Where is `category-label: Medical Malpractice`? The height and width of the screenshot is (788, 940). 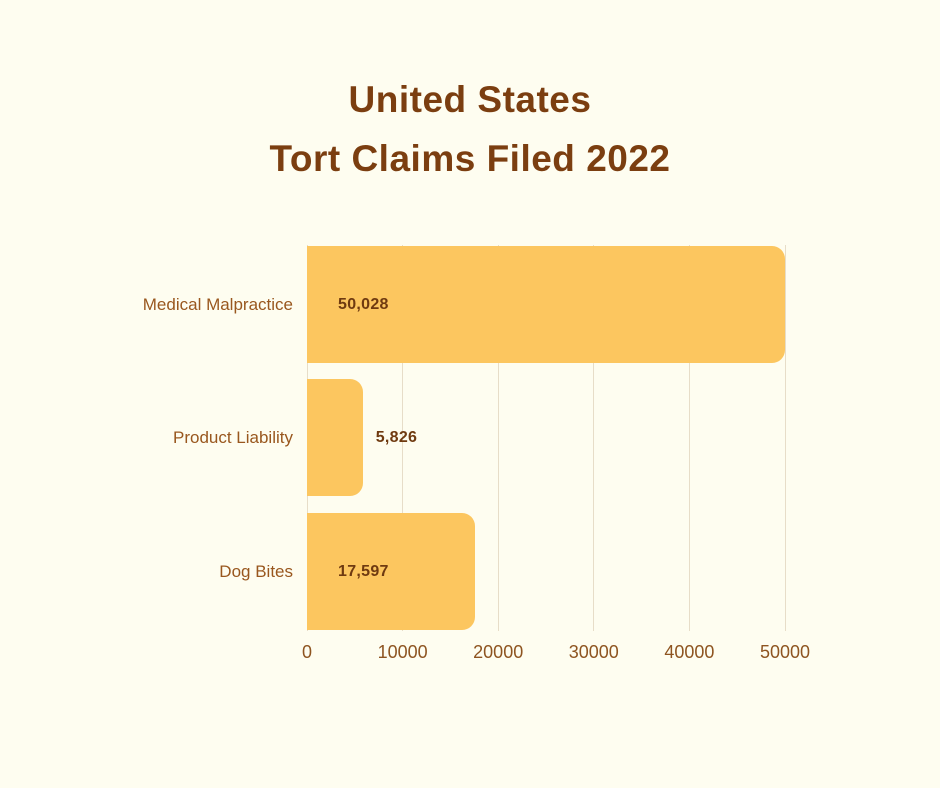 category-label: Medical Malpractice is located at coordinates (217, 304).